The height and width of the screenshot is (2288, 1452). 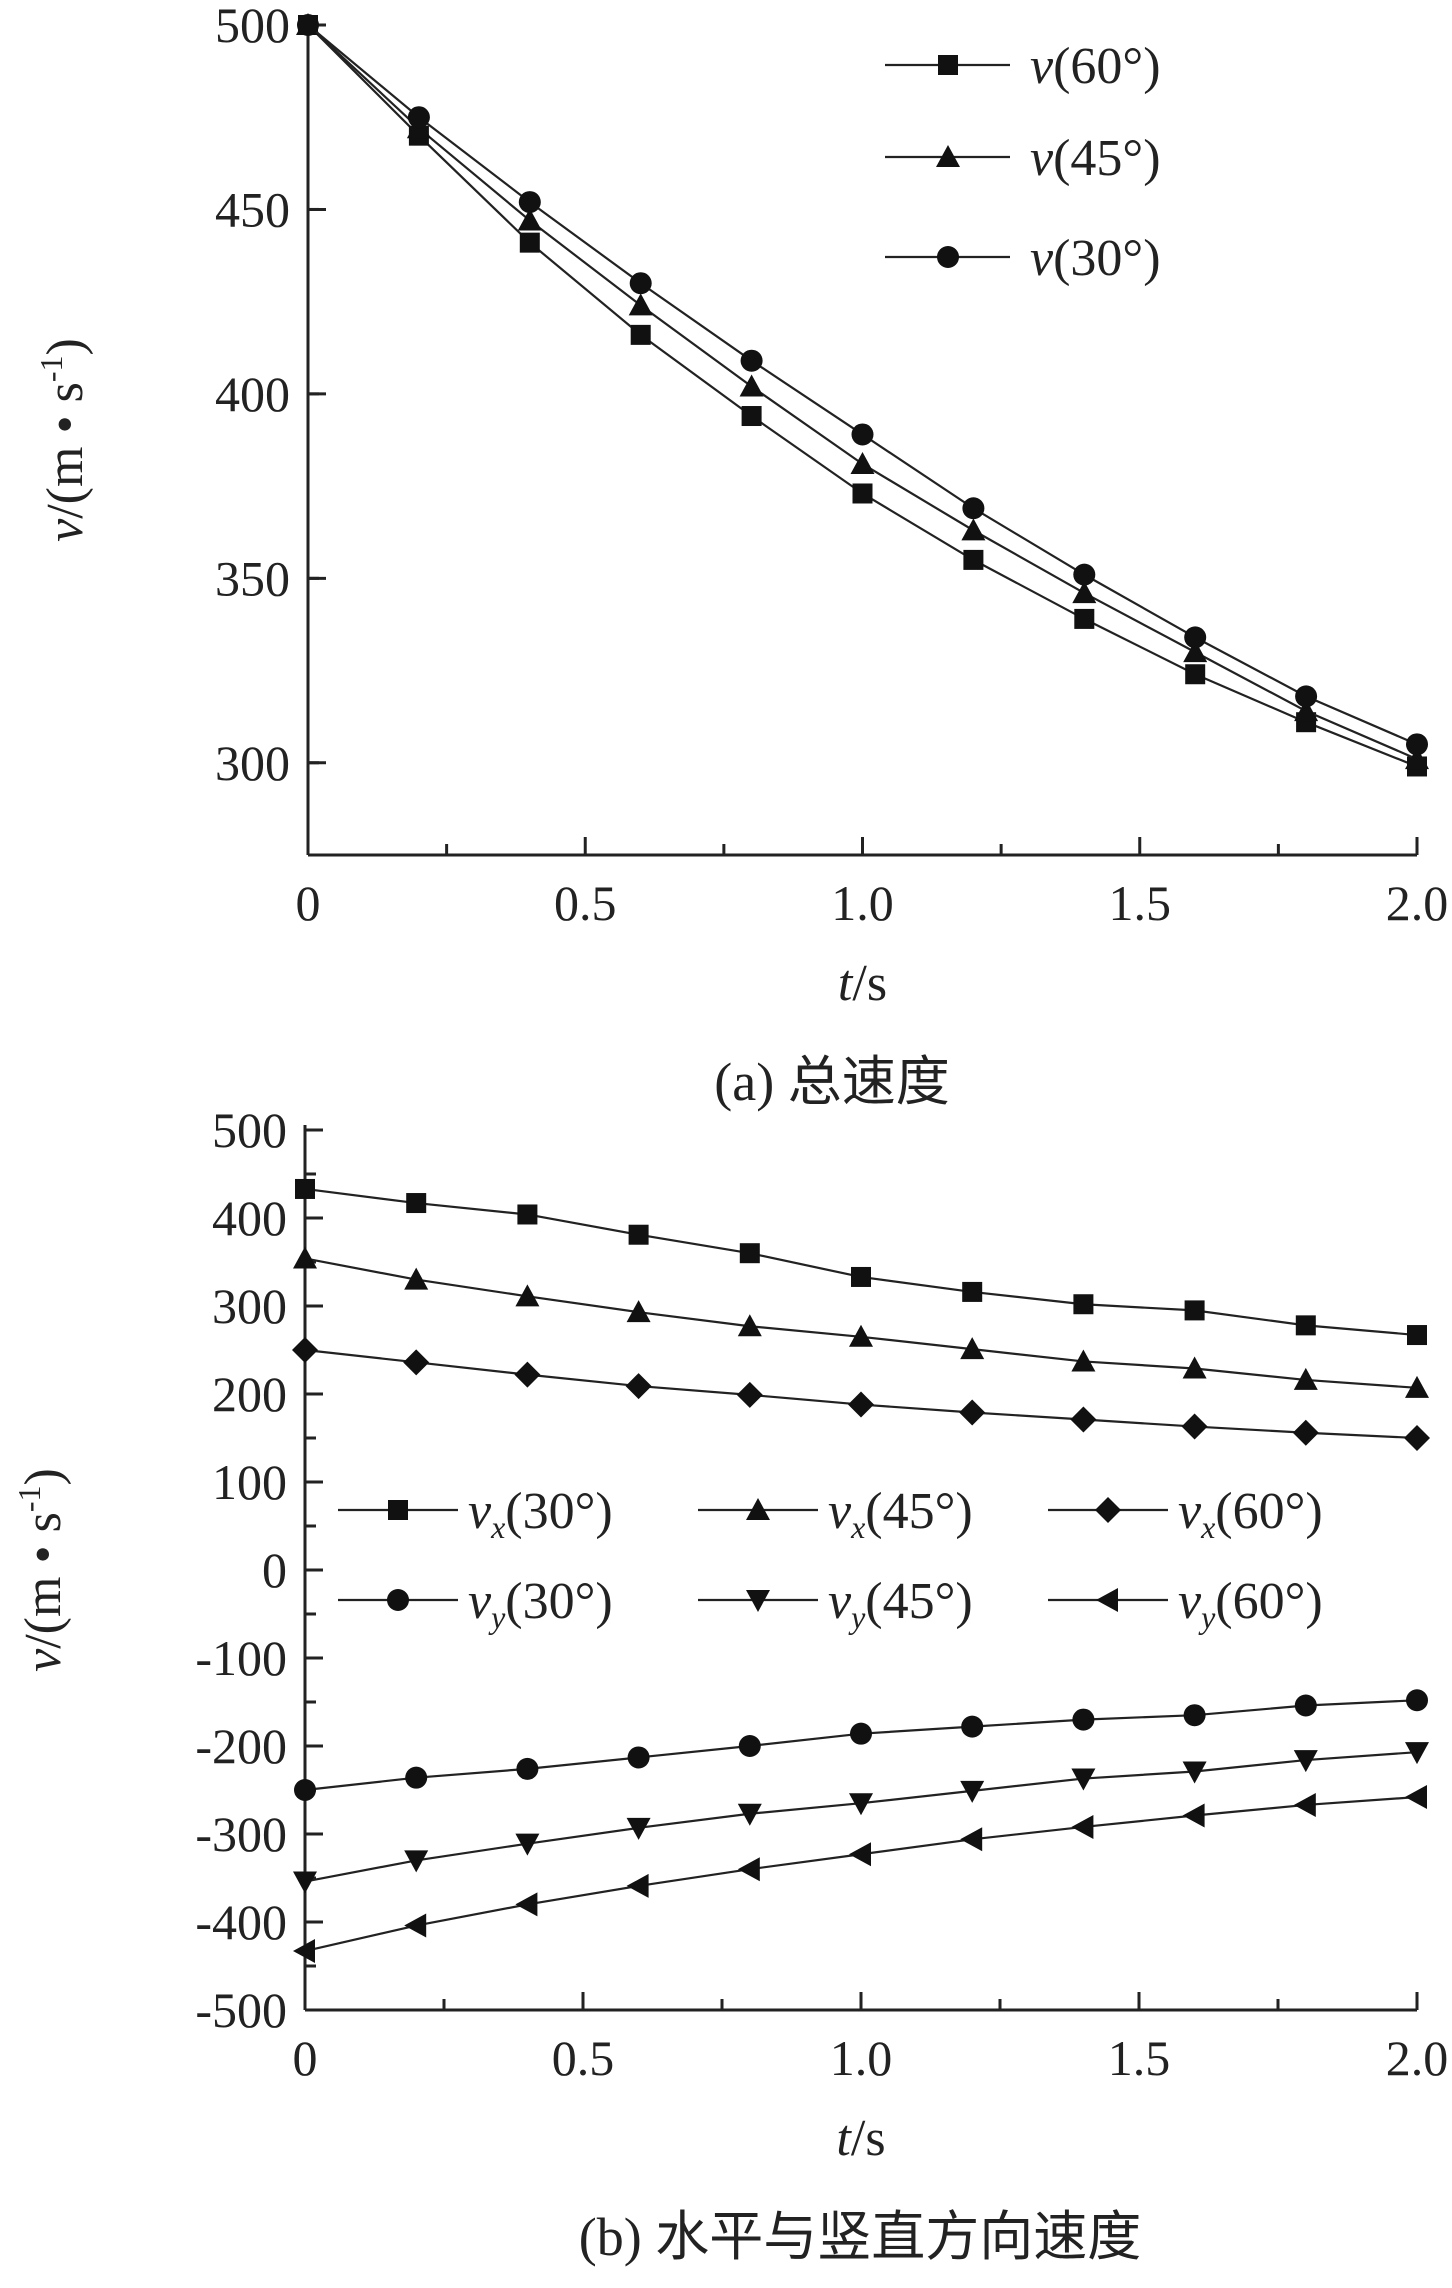 I want to click on chart-b-y-tick-labels: 500 400 300 200 100 0 -100 -200 -300 -400 -500, so click(x=241, y=1570).